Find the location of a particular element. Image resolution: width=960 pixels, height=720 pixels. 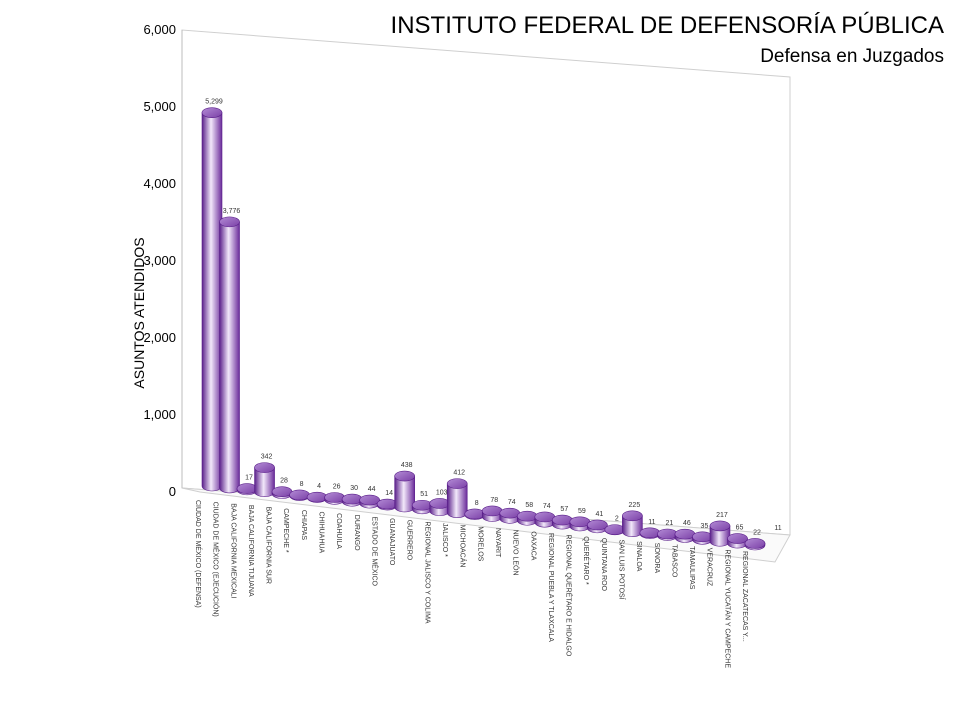

value-label: 58 is located at coordinates (529, 505).